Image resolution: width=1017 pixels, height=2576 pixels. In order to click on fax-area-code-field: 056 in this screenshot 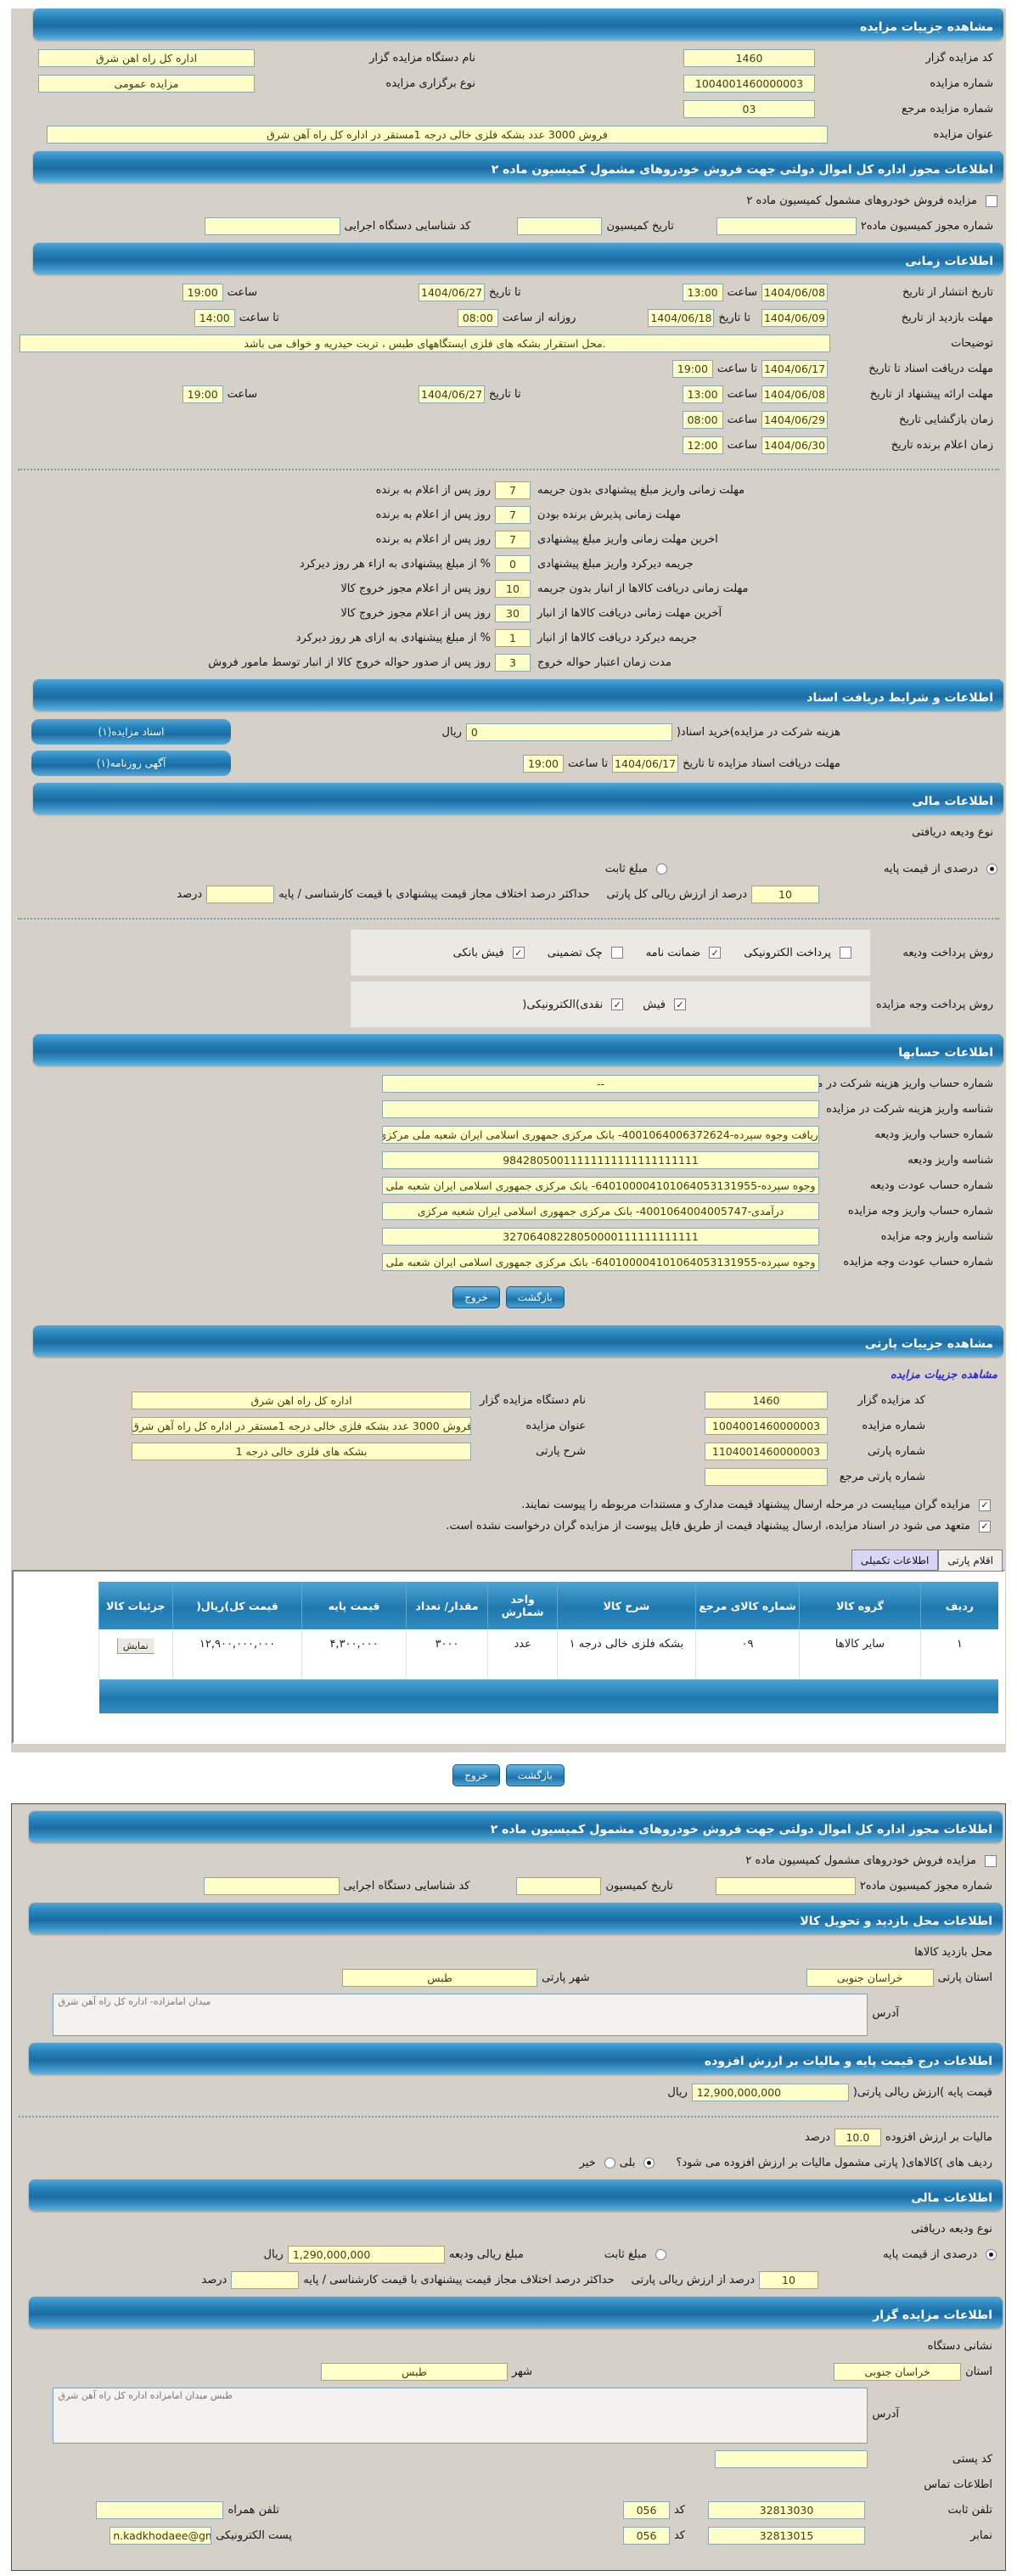, I will do `click(646, 2536)`.